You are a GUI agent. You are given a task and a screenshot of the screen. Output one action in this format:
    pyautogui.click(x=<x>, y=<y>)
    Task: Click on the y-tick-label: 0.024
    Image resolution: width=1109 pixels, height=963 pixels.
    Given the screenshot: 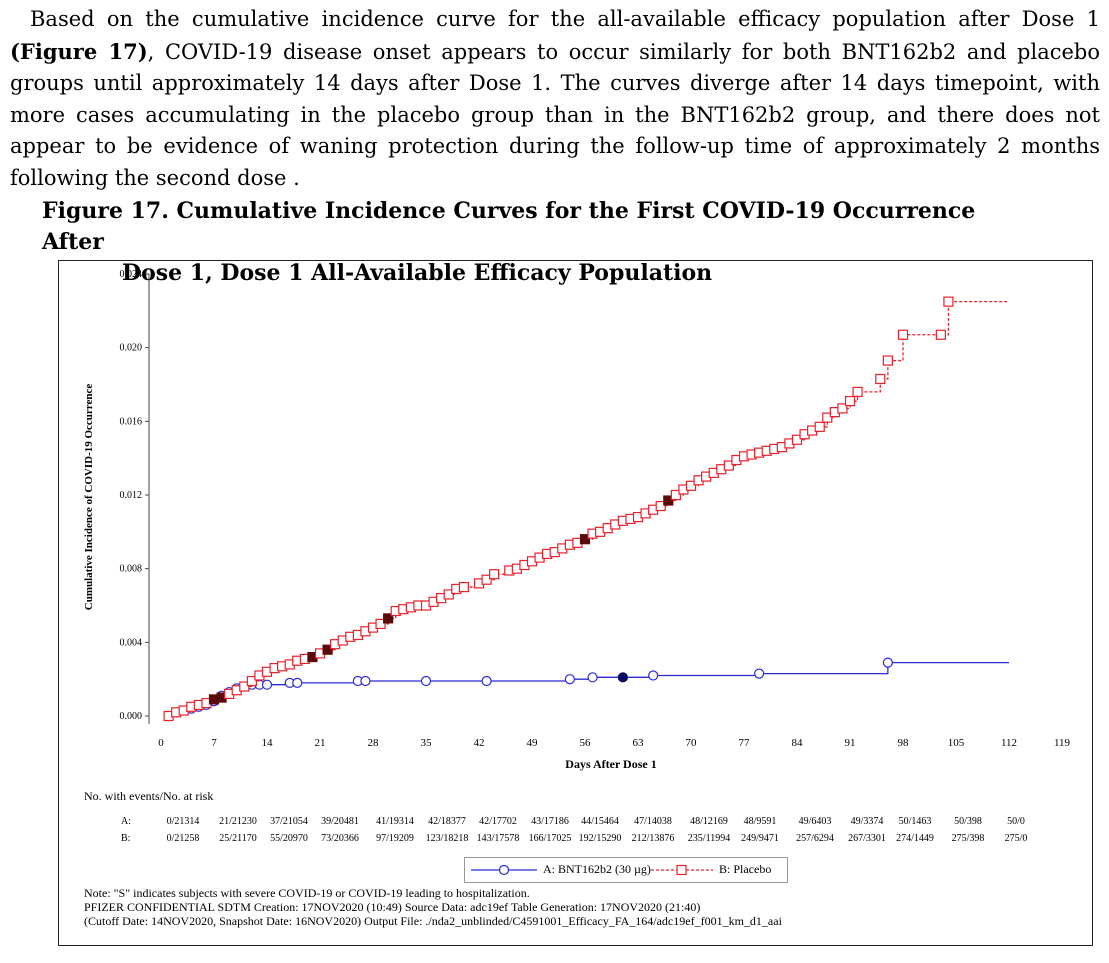 What is the action you would take?
    pyautogui.click(x=131, y=274)
    